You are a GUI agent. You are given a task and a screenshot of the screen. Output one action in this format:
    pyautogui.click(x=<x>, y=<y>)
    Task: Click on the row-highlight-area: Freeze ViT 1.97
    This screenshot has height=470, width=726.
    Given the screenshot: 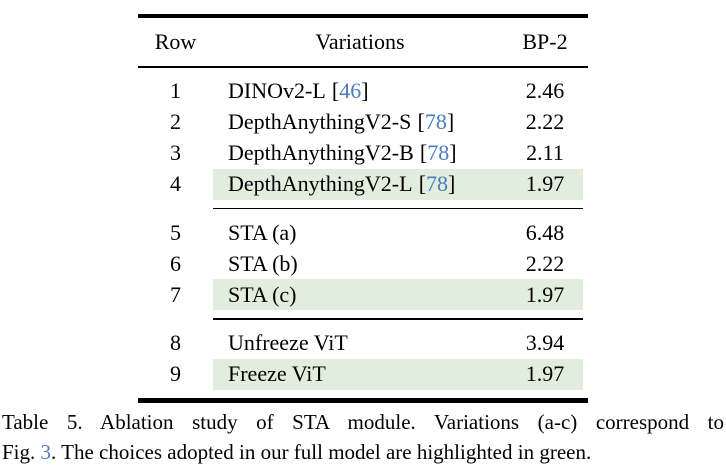 What is the action you would take?
    pyautogui.click(x=398, y=374)
    